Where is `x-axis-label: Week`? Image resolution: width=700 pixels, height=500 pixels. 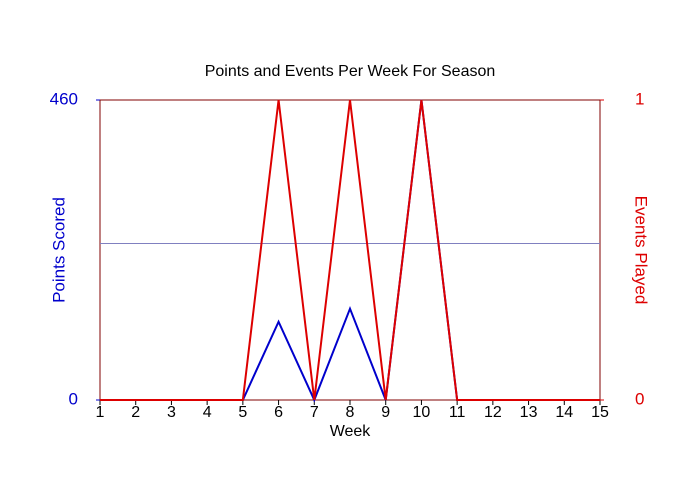 x-axis-label: Week is located at coordinates (351, 431).